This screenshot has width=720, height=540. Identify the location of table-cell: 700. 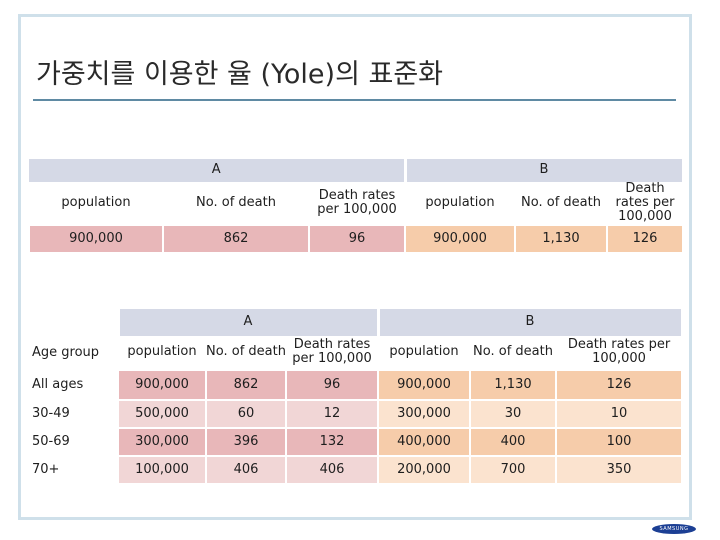
(513, 469).